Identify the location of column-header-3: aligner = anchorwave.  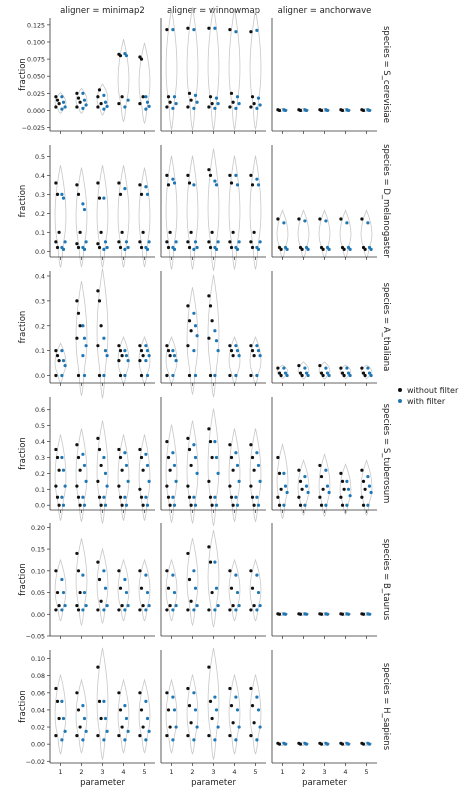
(325, 11).